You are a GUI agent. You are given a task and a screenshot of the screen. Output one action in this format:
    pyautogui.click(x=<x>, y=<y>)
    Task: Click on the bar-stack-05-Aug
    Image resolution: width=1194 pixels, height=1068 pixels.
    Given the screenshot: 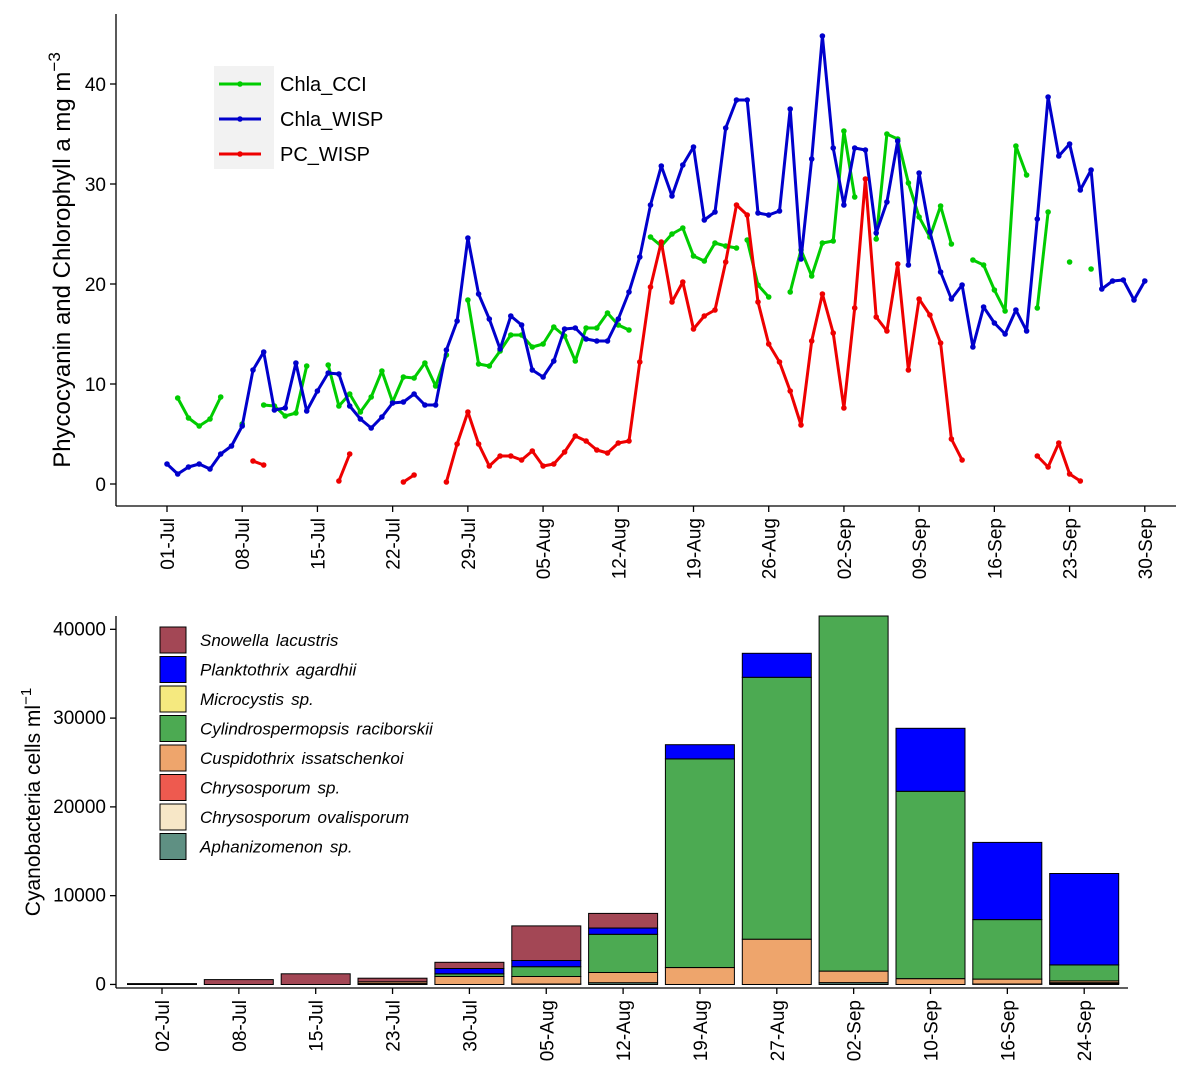 What is the action you would take?
    pyautogui.click(x=546, y=955)
    